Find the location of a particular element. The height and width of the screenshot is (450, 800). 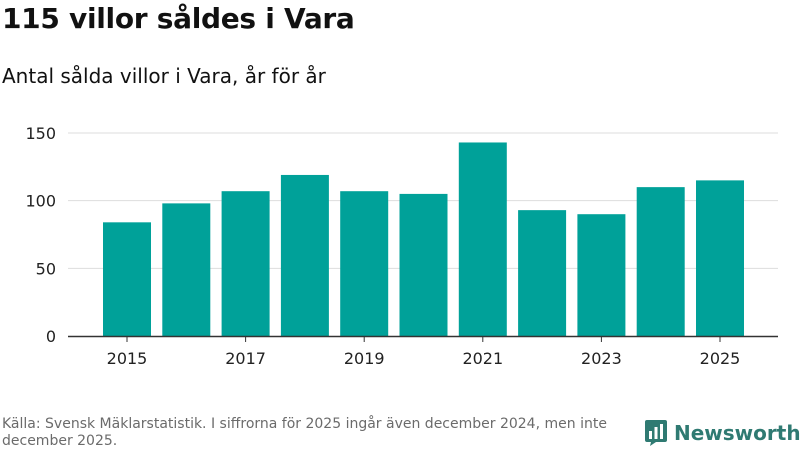

x-tick-label: 2021 is located at coordinates (482, 358).